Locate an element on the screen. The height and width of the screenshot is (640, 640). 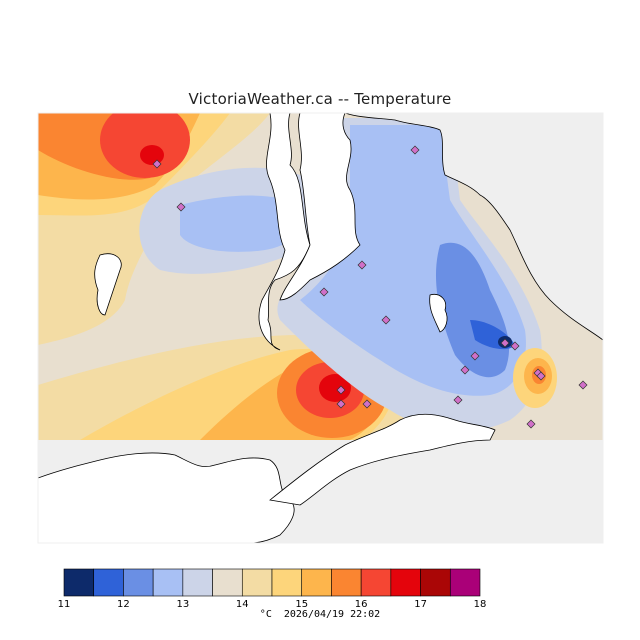
legend-tick-label: 11 is located at coordinates (64, 604).